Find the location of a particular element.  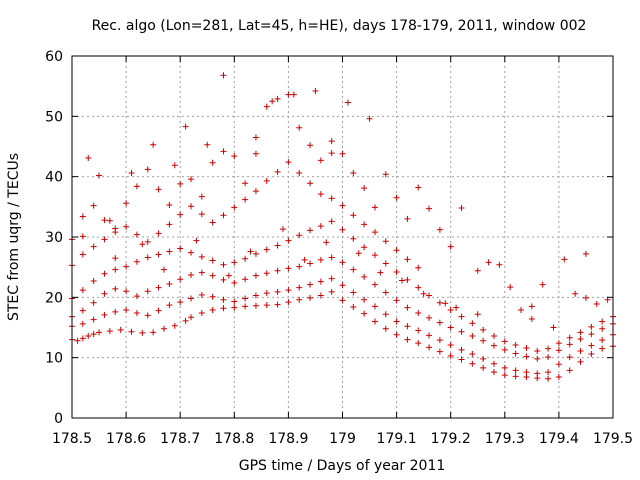

x-tick-label: 178.5 is located at coordinates (72, 439).